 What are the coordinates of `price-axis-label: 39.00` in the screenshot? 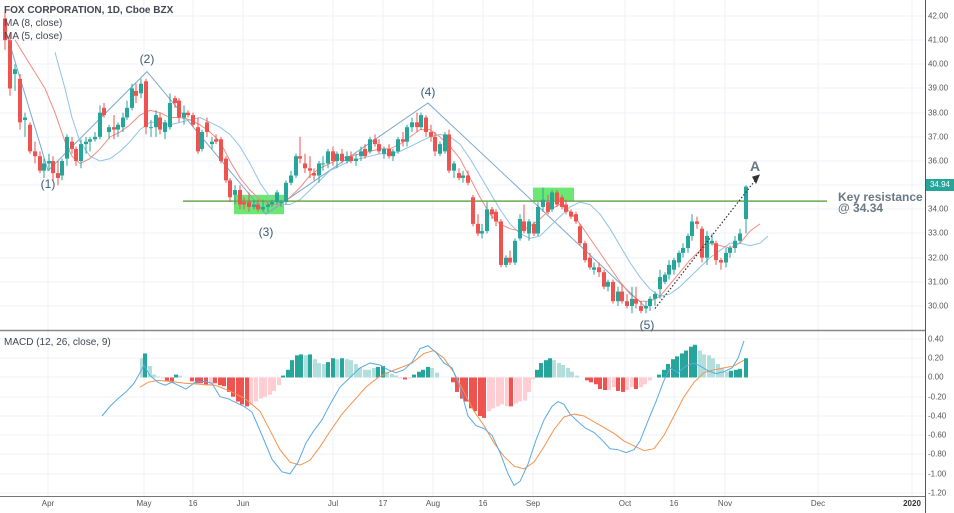 It's located at (938, 88).